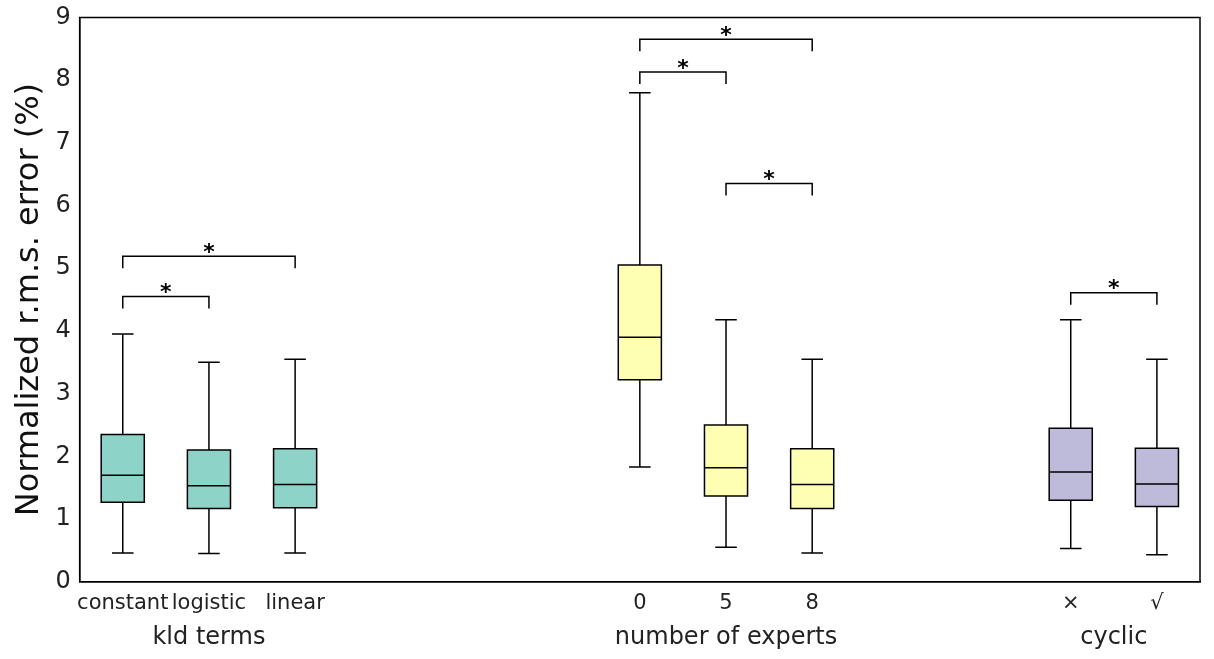 The width and height of the screenshot is (1214, 659). What do you see at coordinates (63, 141) in the screenshot?
I see `y-tick-label: 7` at bounding box center [63, 141].